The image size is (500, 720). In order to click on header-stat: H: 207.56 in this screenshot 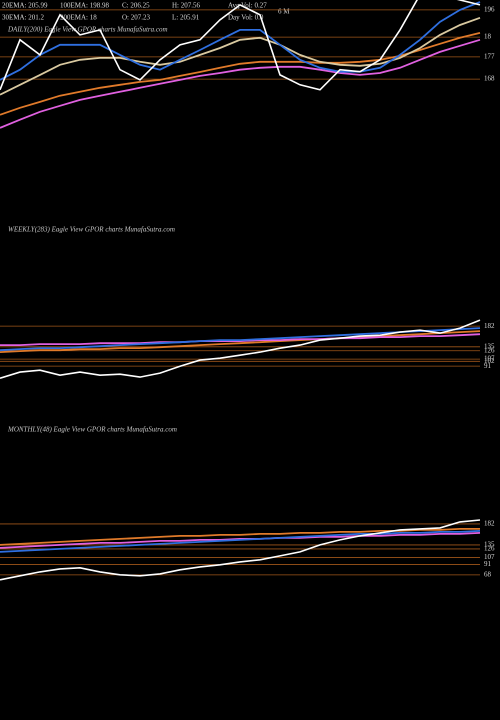, I will do `click(186, 6)`.